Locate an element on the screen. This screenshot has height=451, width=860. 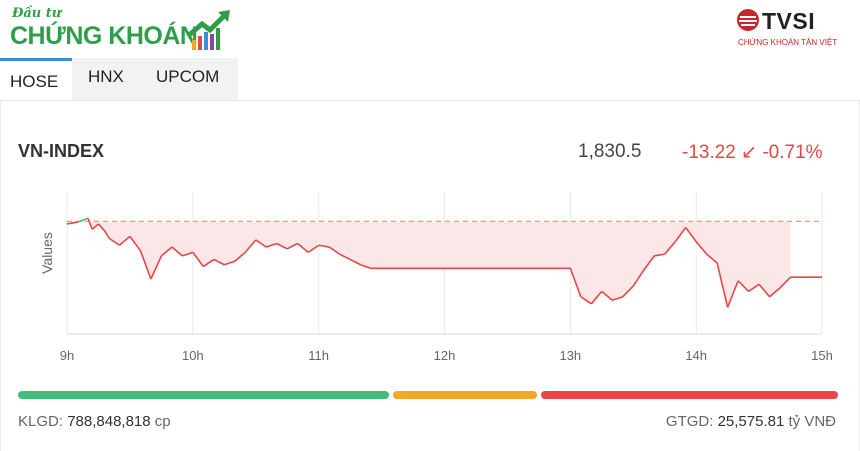
partner-name: TVSI is located at coordinates (789, 21).